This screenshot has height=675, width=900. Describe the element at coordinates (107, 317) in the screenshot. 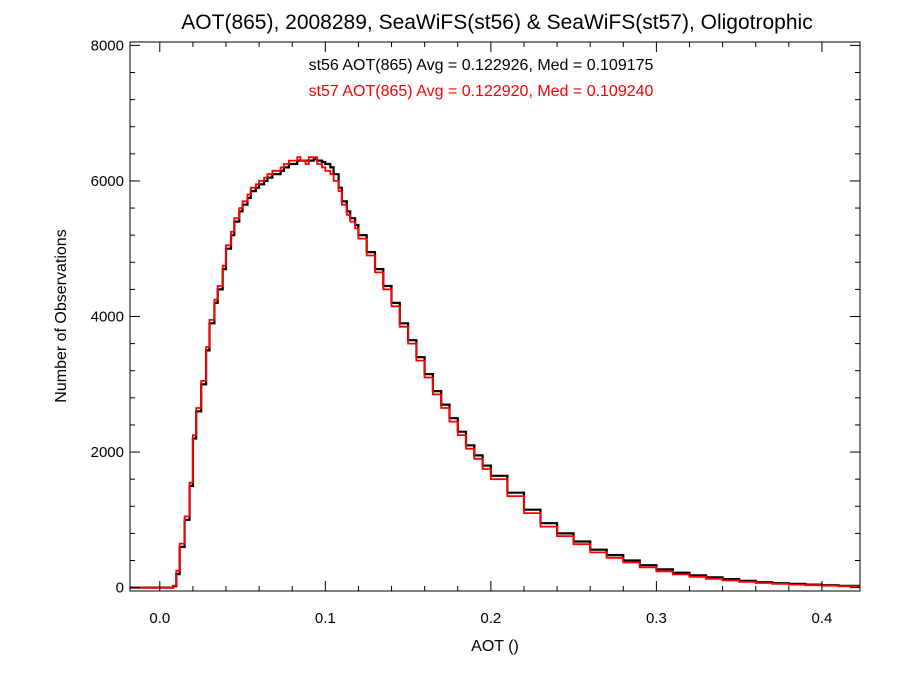

I see `y-tick-label: 4000` at that location.